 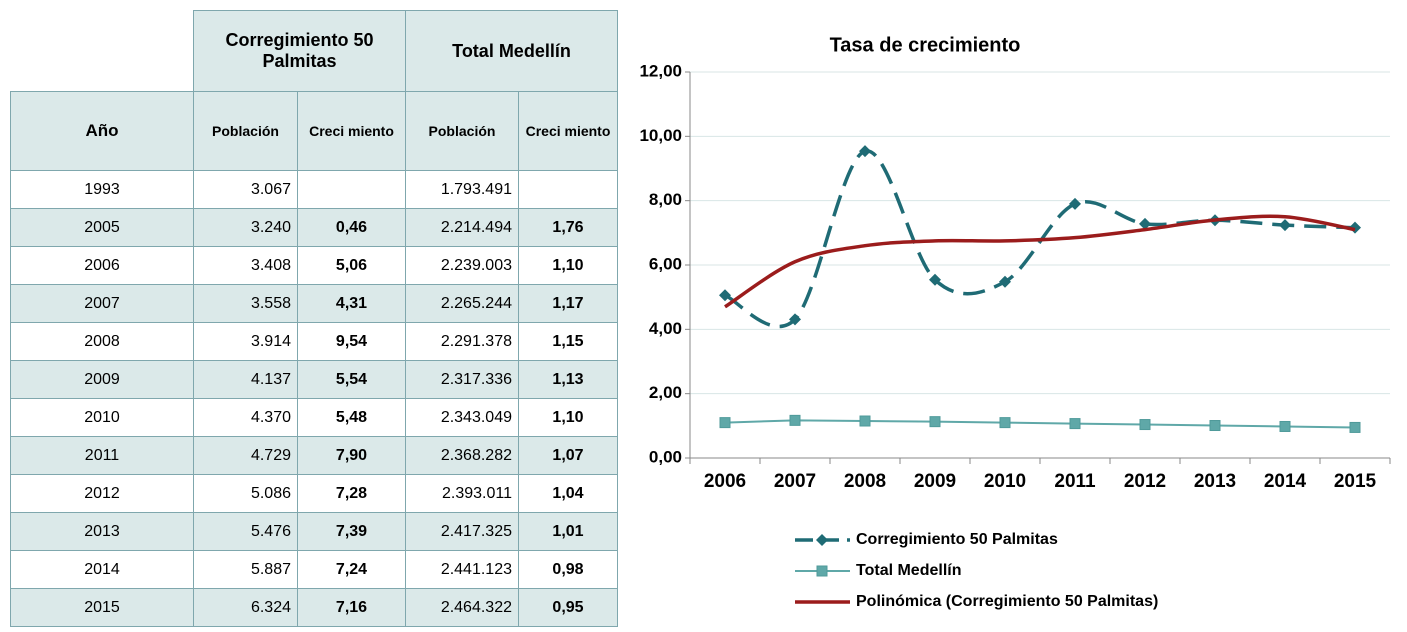 I want to click on y-tick-label: 0,00, so click(x=665, y=456).